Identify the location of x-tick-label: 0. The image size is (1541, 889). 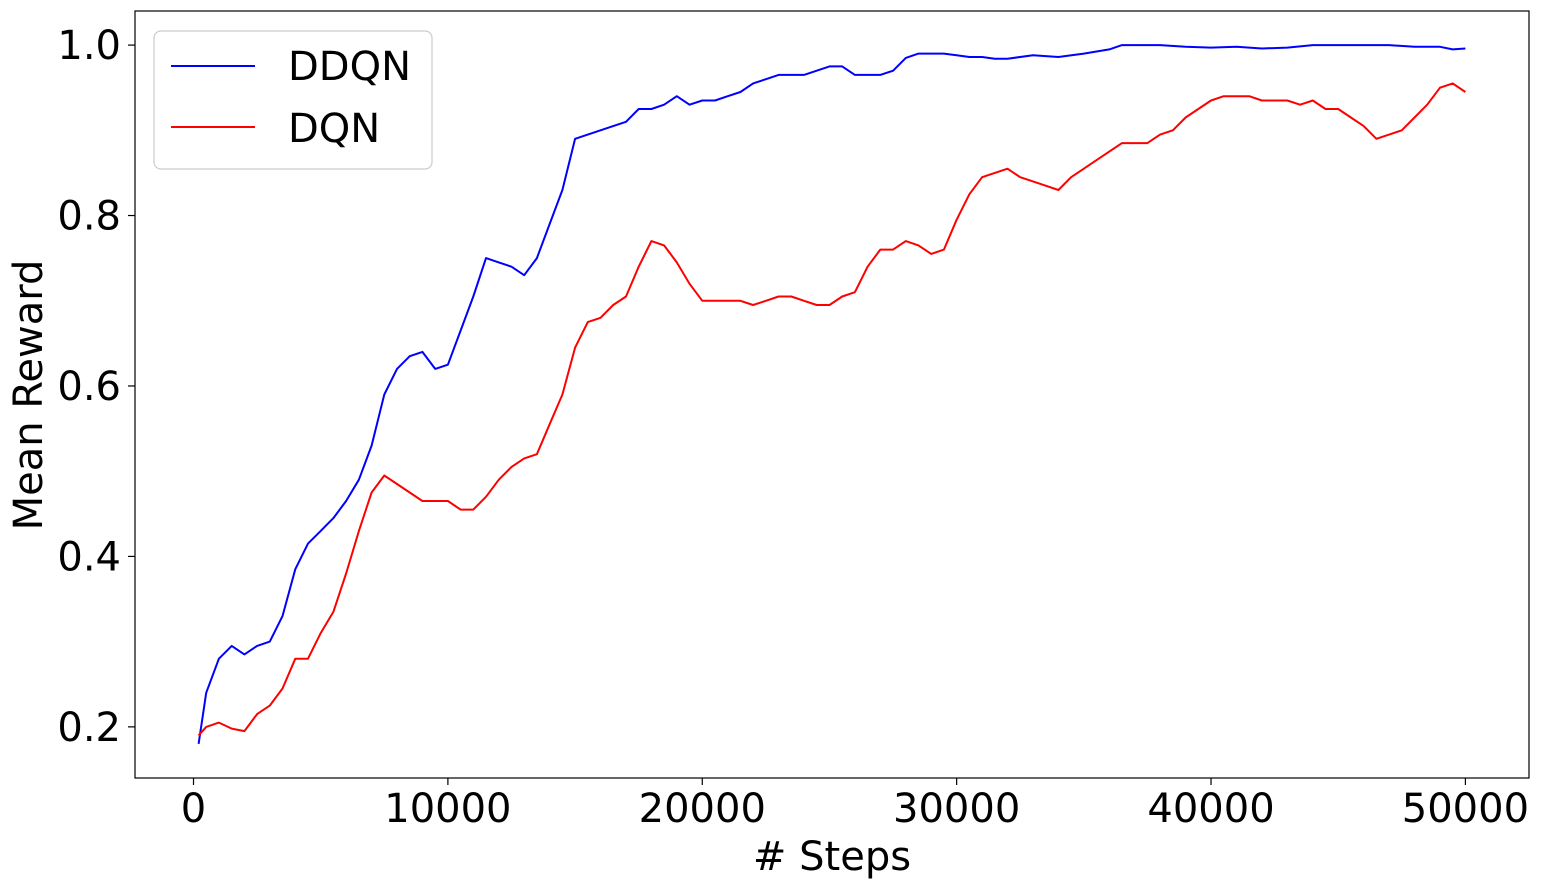
(193, 809).